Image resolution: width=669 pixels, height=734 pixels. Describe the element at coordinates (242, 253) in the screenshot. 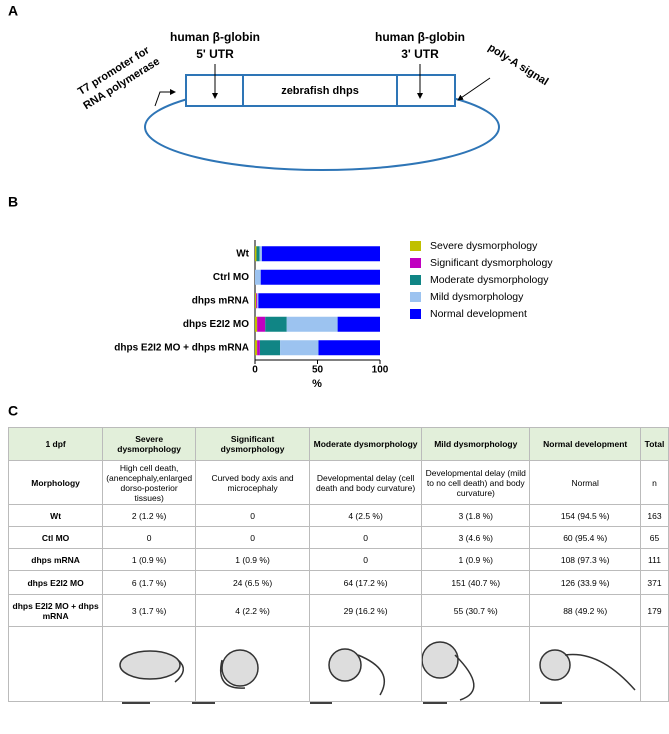

I see `y-tick-label: Wt` at that location.